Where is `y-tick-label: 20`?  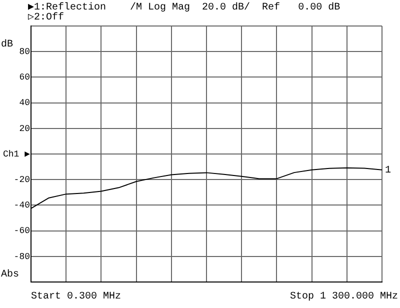 y-tick-label: 20 is located at coordinates (24, 129).